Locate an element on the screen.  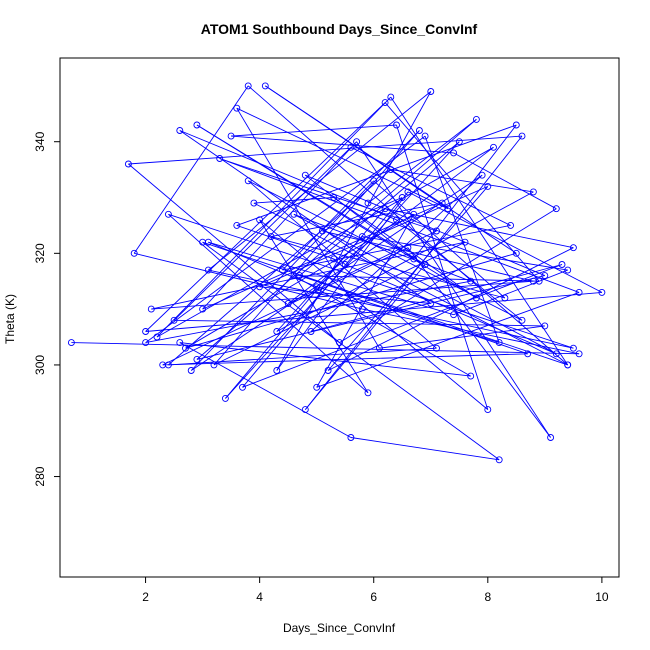
x-tick-label: 2 is located at coordinates (145, 597).